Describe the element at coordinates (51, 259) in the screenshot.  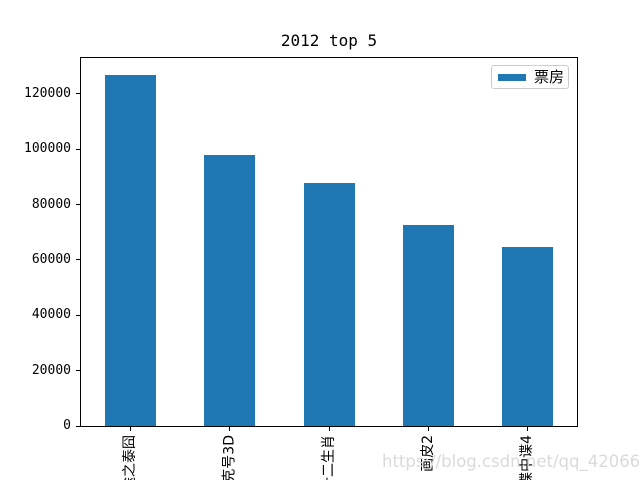
I see `y-tick-label-60000: 60000` at that location.